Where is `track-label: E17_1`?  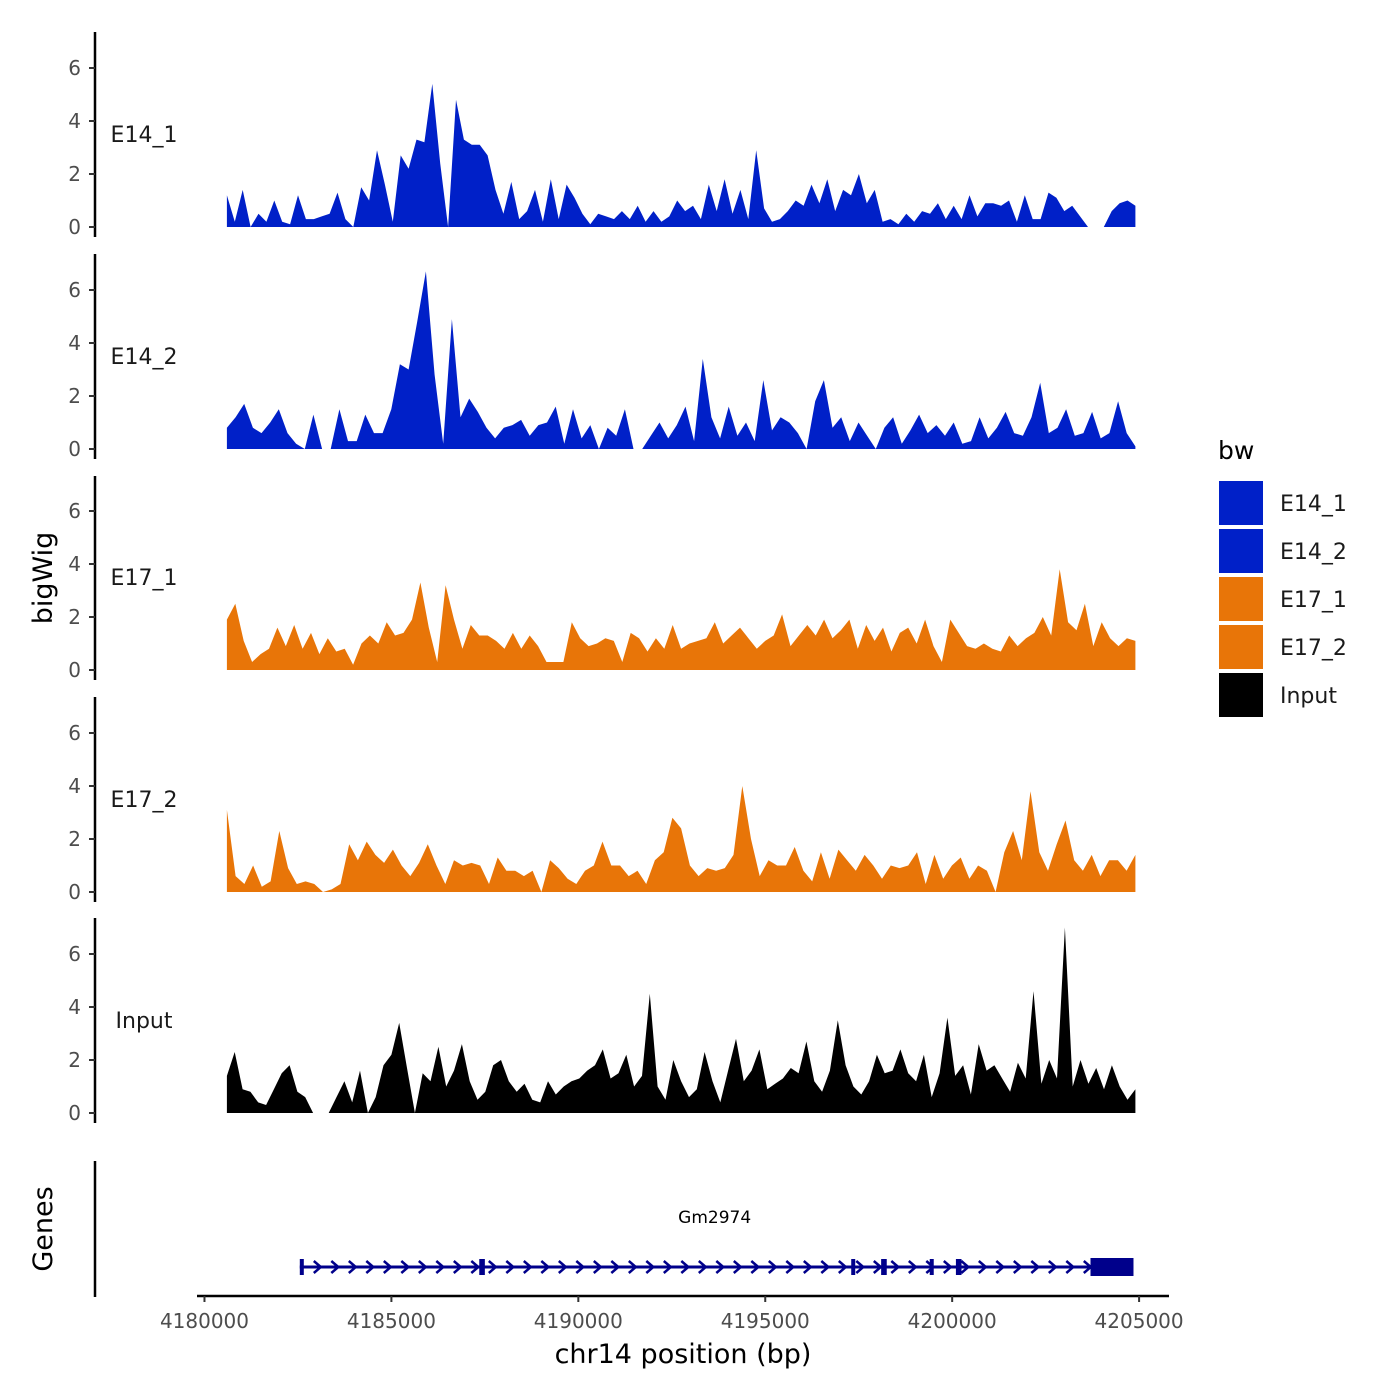 track-label: E17_1 is located at coordinates (144, 578).